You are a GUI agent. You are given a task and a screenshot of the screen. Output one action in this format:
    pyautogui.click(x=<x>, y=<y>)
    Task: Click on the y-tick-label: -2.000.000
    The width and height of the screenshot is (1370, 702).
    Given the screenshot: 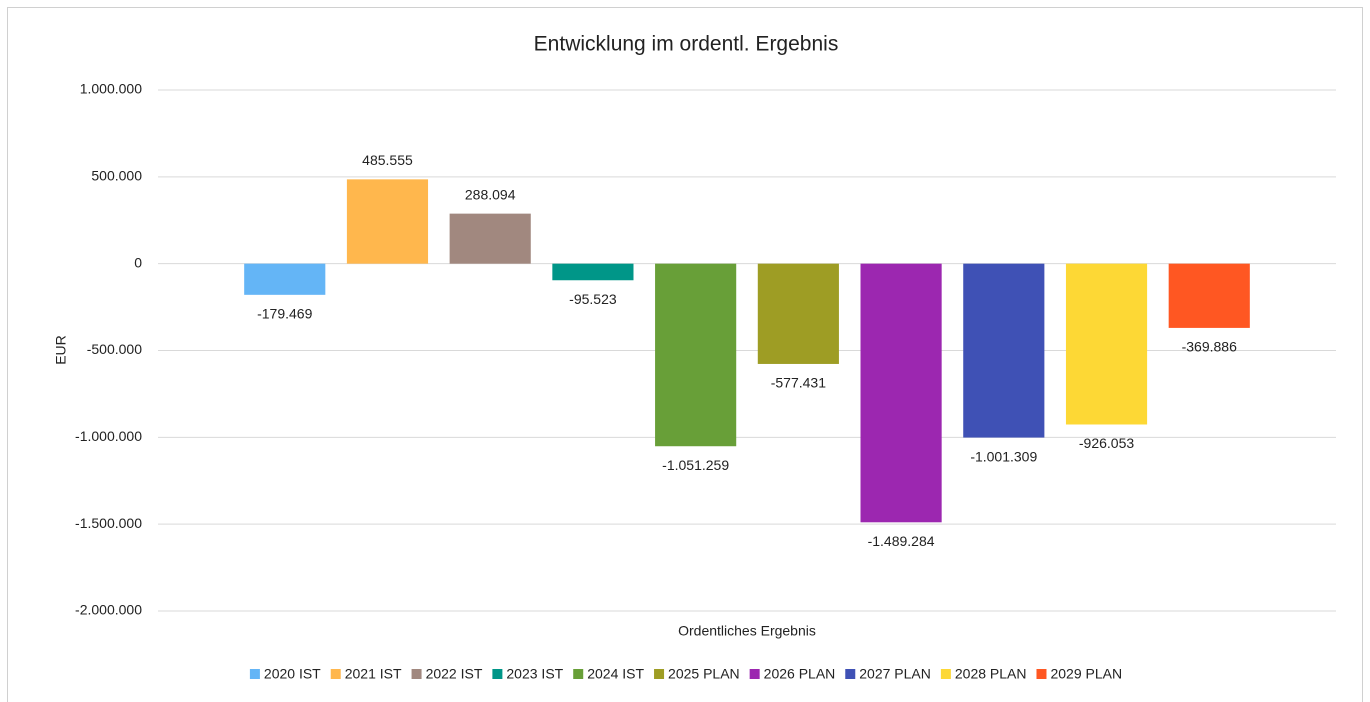 What is the action you would take?
    pyautogui.click(x=108, y=610)
    